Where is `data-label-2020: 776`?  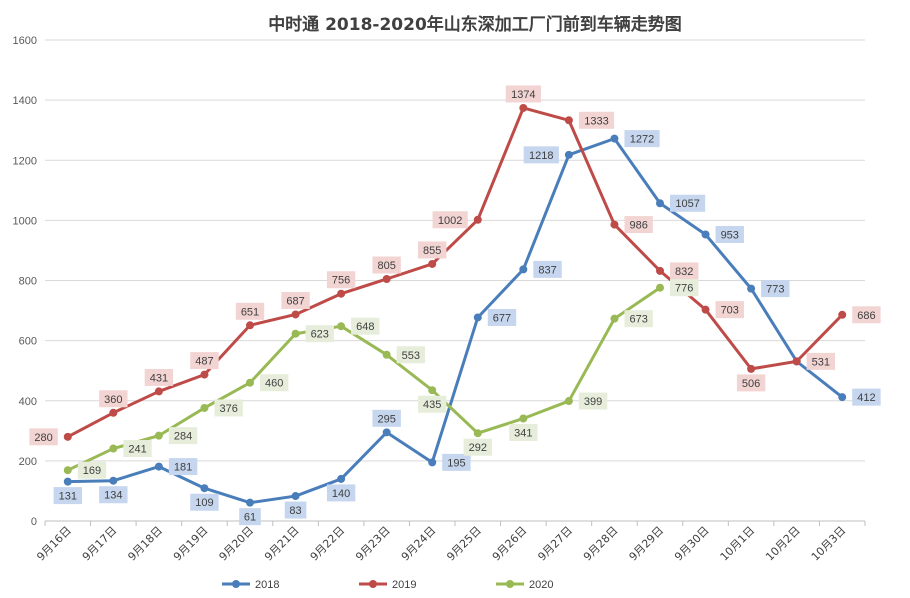 data-label-2020: 776 is located at coordinates (684, 289).